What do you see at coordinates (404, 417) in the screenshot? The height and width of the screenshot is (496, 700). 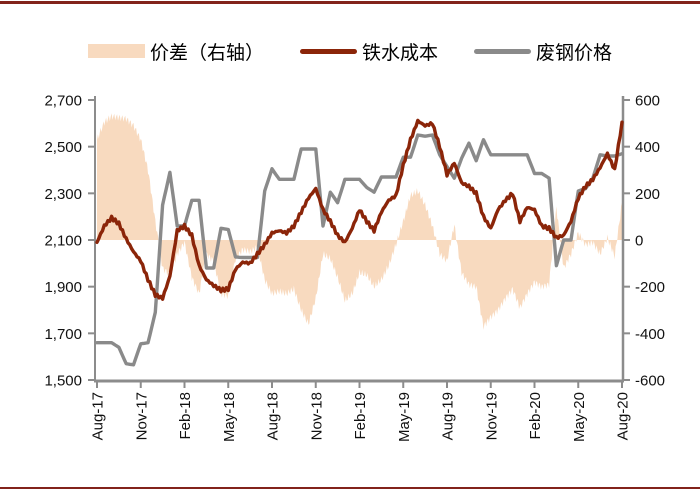 I see `x-axis-tick-label: May-19` at bounding box center [404, 417].